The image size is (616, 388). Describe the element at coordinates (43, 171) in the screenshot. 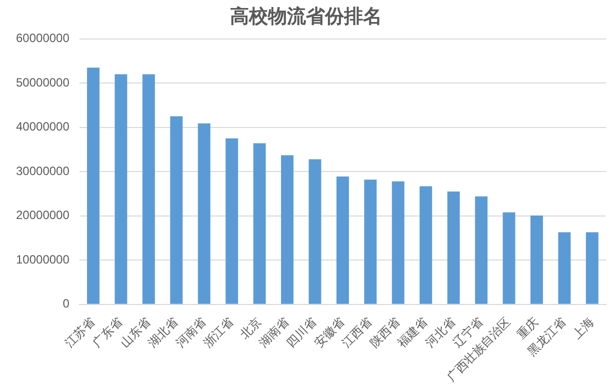

I see `y-tick-label: 30000000` at that location.